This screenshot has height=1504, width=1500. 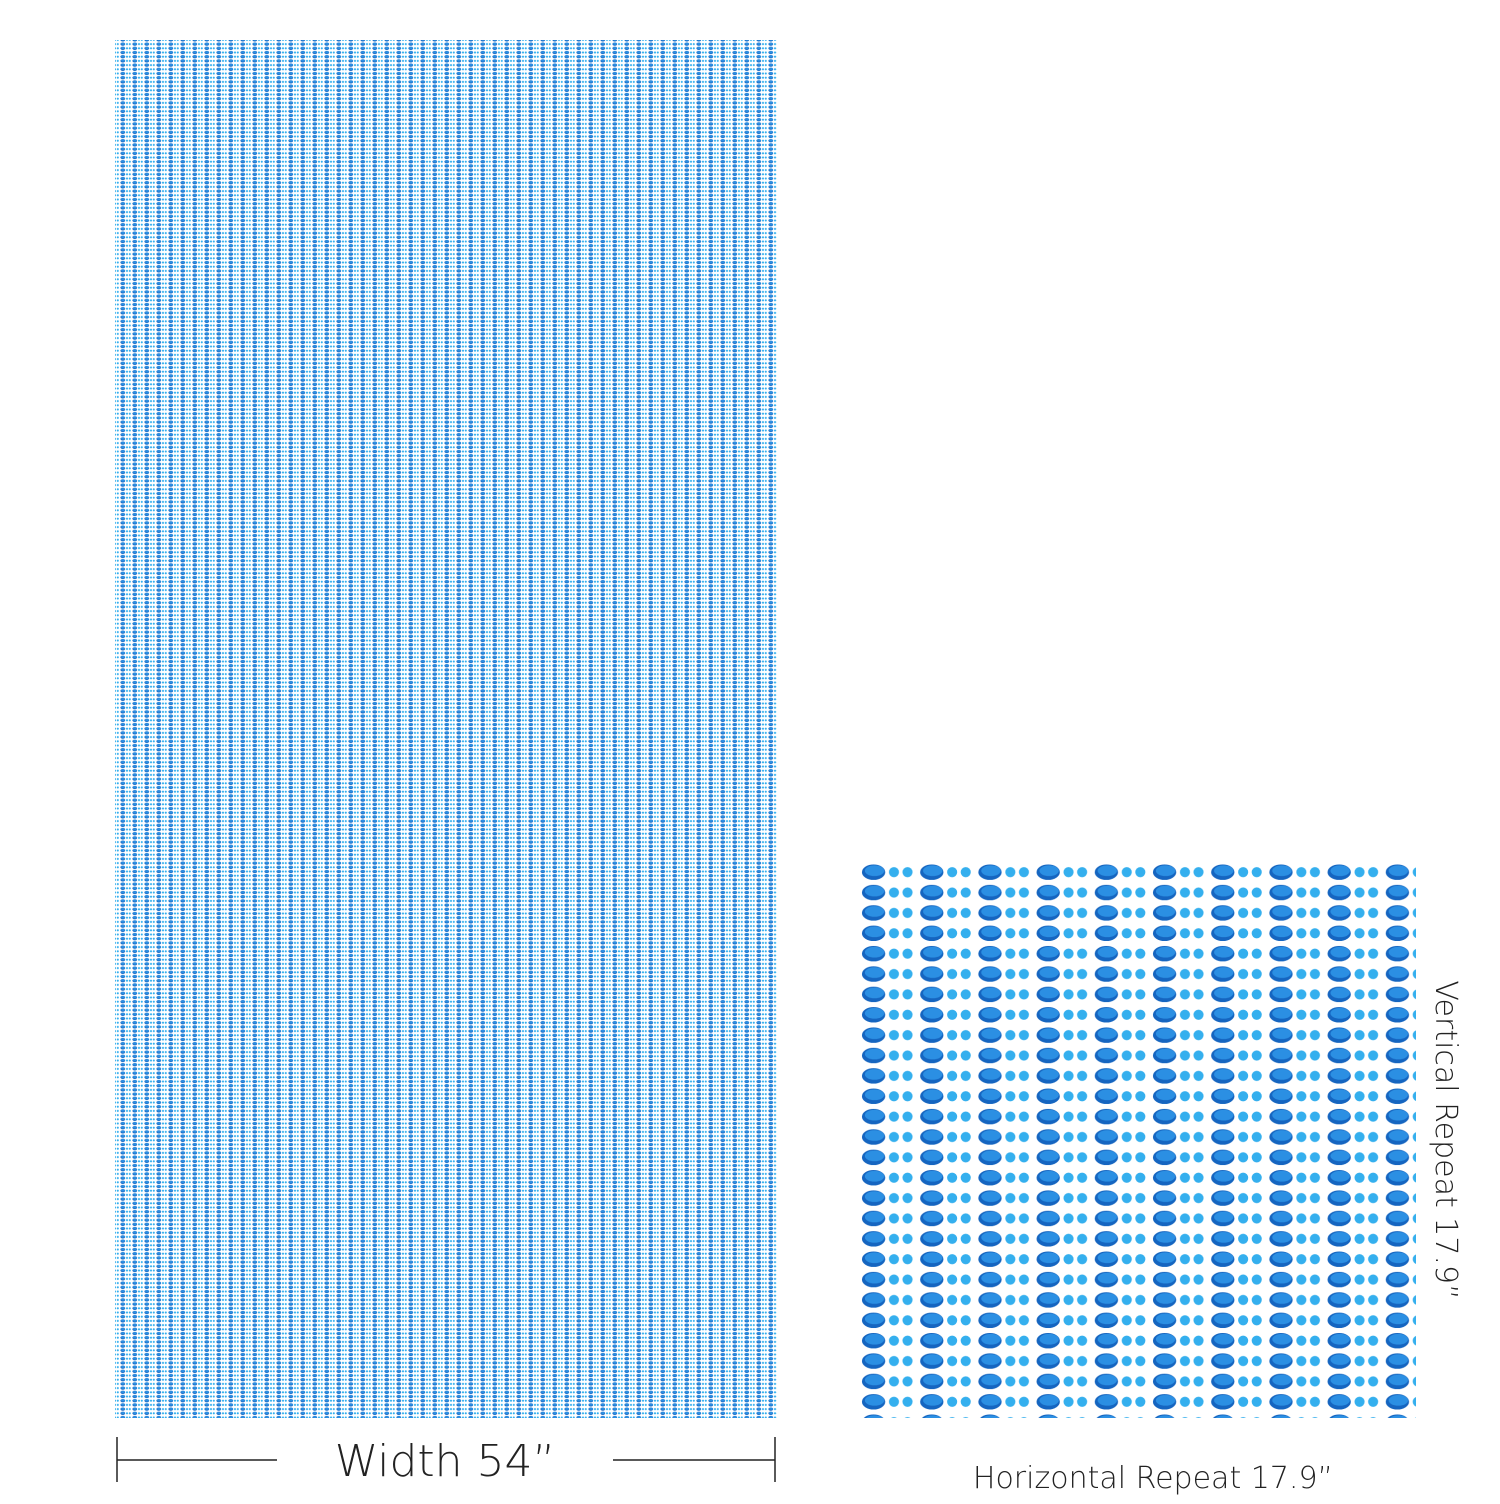 I want to click on width-dimension, so click(x=446, y=1459).